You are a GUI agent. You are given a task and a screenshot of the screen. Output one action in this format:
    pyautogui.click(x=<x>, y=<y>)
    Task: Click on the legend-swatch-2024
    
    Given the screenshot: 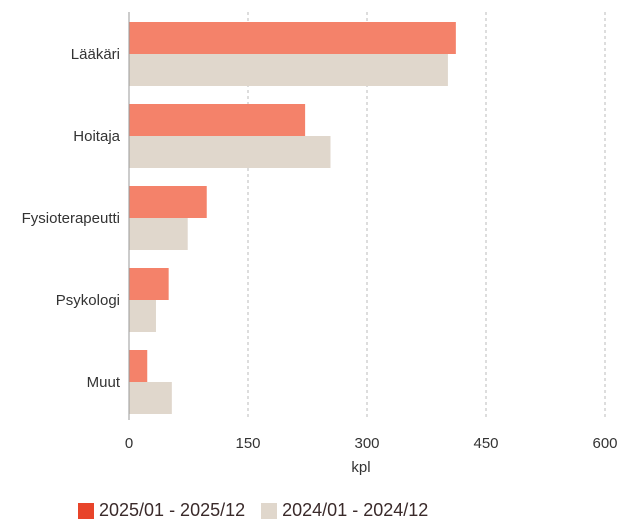 What is the action you would take?
    pyautogui.click(x=269, y=510)
    